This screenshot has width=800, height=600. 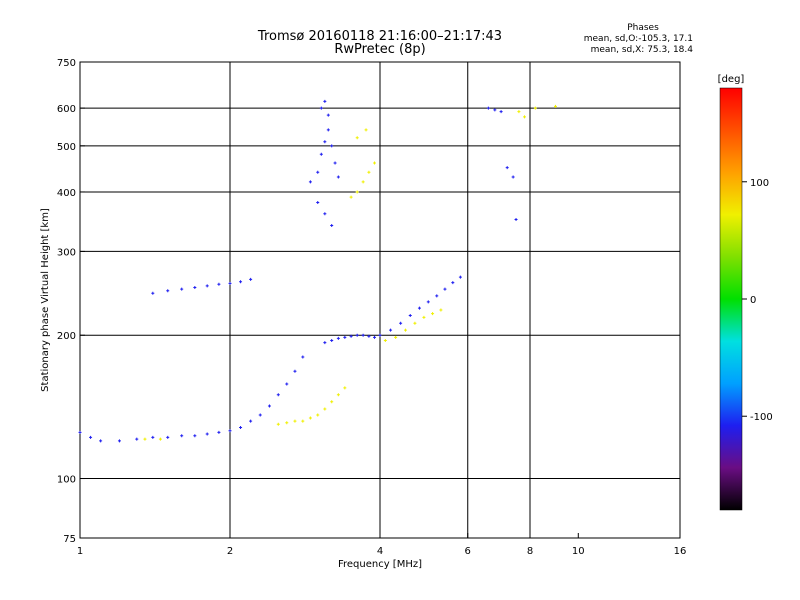 What do you see at coordinates (66, 109) in the screenshot?
I see `y-tick-label: 600` at bounding box center [66, 109].